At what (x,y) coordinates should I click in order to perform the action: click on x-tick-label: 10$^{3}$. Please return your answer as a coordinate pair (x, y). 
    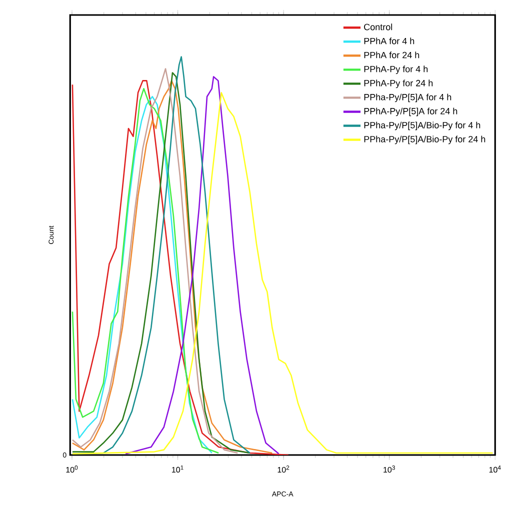
    Looking at the image, I should click on (389, 469).